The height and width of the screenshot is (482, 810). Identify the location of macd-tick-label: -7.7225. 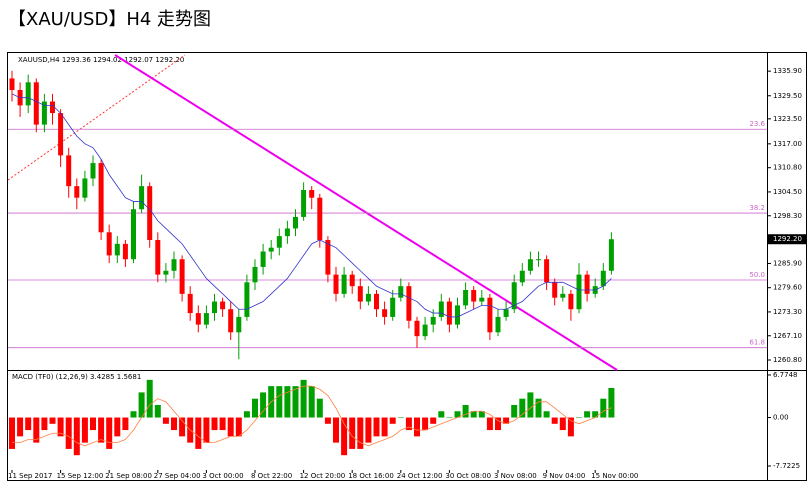
(786, 466).